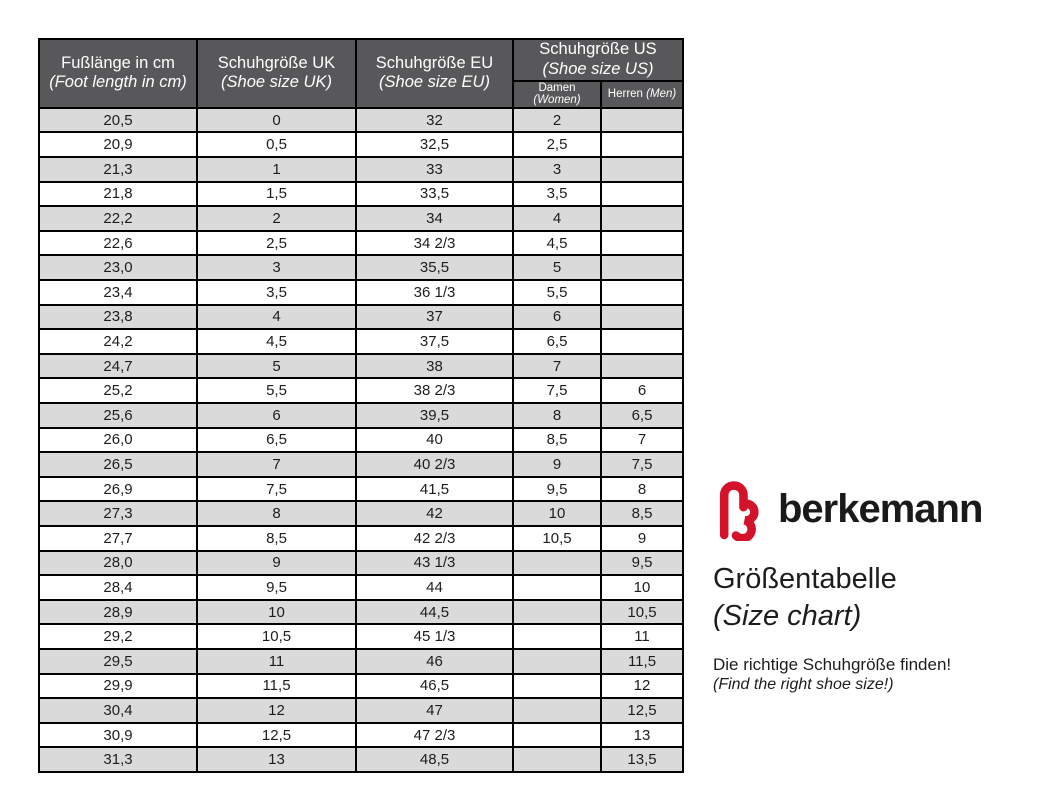 Image resolution: width=1046 pixels, height=785 pixels. I want to click on table-row: 23,8 4 37 6, so click(361, 317).